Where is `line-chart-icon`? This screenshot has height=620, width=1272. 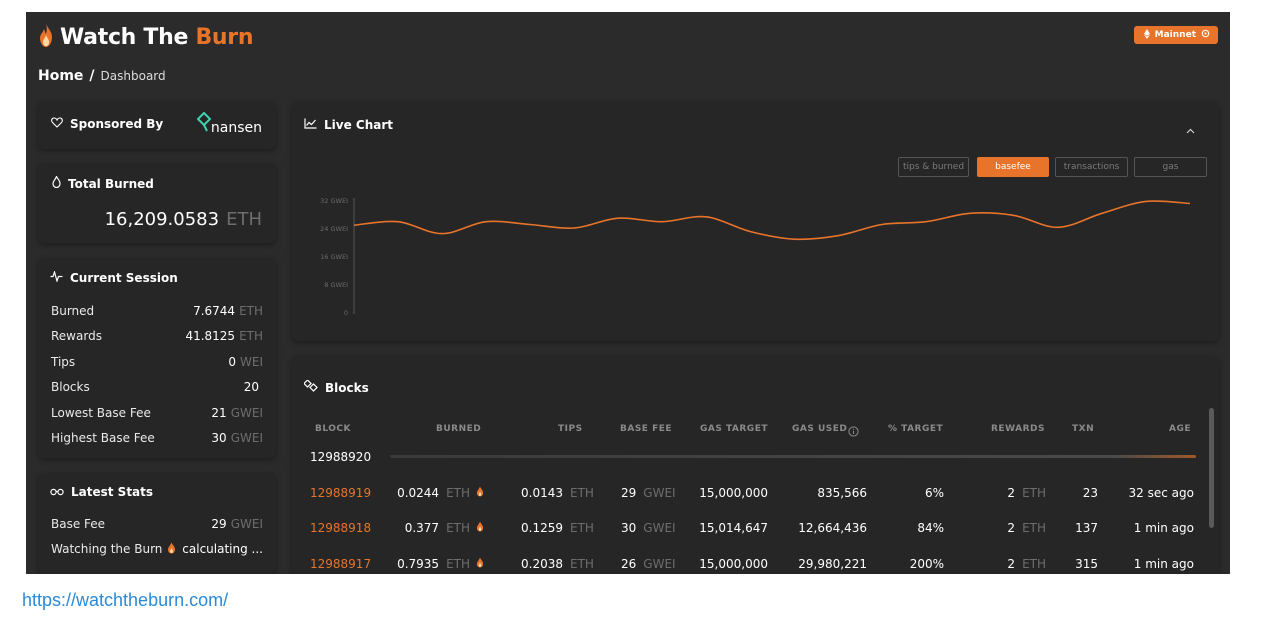
line-chart-icon is located at coordinates (310, 125).